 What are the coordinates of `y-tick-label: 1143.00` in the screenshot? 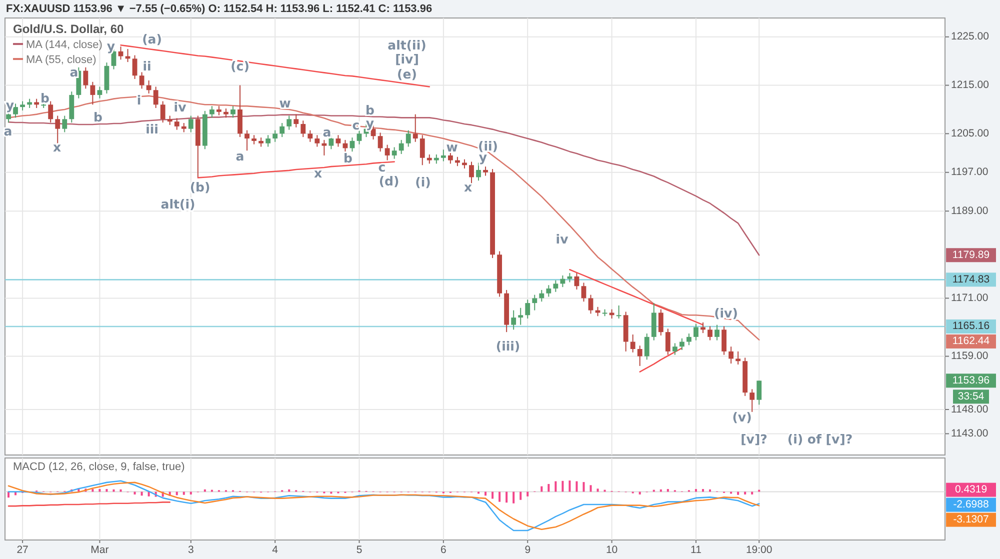 It's located at (969, 433).